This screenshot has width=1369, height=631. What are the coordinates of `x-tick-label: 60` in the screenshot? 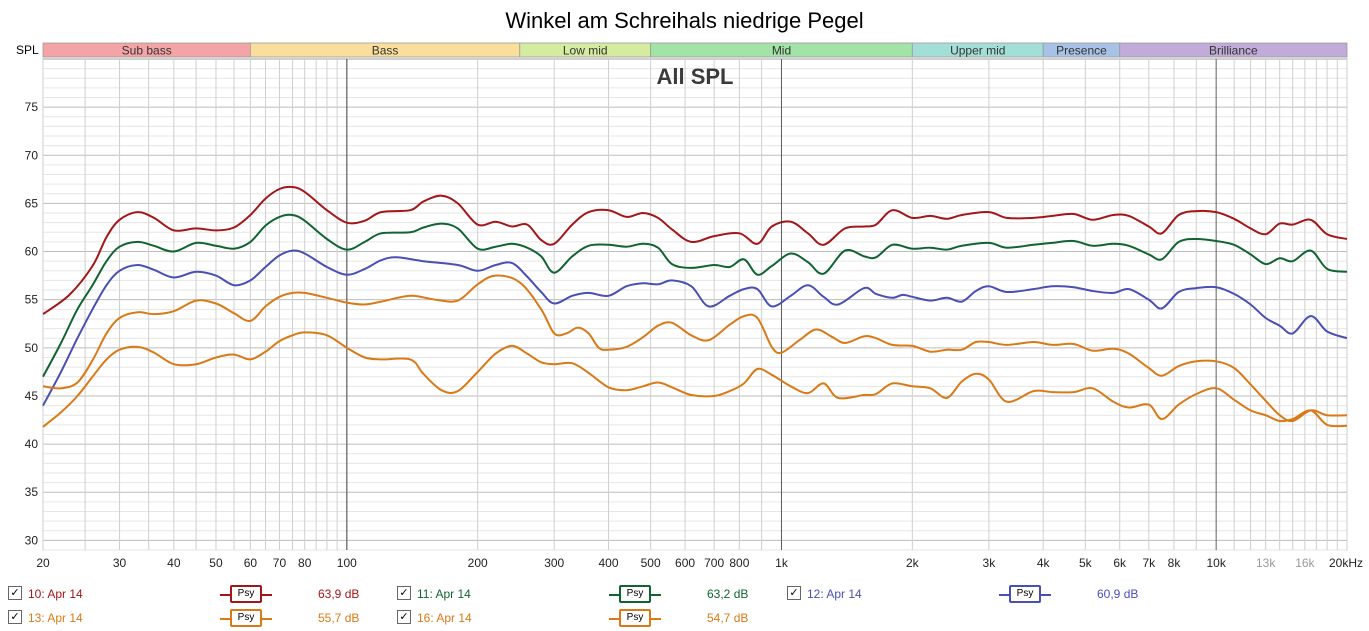 It's located at (251, 563).